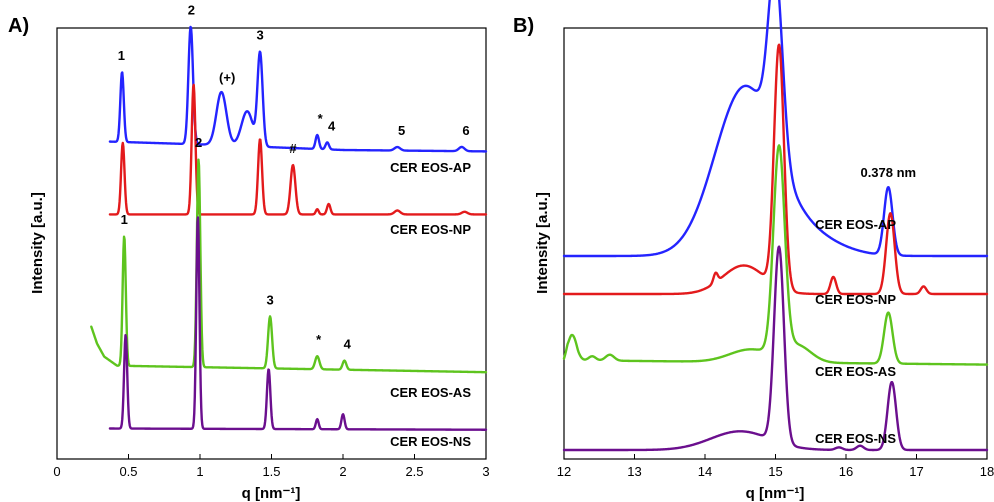  I want to click on x-tick-label: 2, so click(342, 471).